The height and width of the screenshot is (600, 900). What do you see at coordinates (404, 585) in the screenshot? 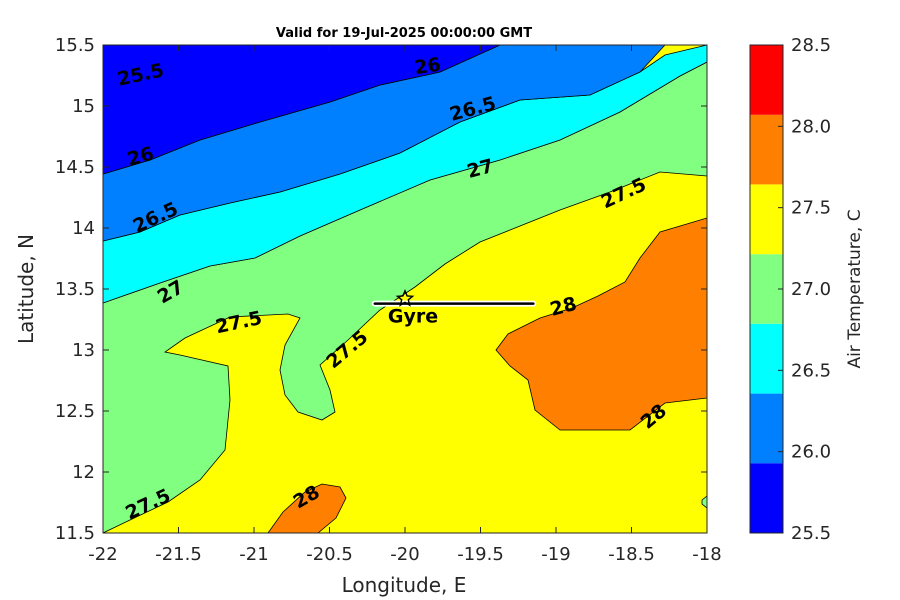
I see `x-axis-label: Longitude, E` at bounding box center [404, 585].